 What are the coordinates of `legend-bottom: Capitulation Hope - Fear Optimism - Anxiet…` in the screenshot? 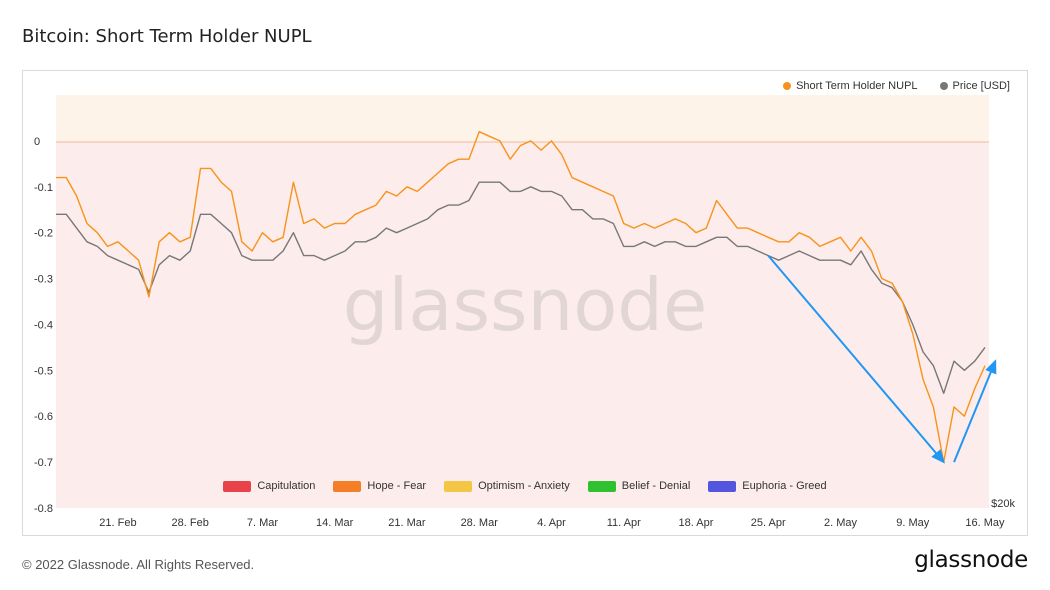 It's located at (525, 486).